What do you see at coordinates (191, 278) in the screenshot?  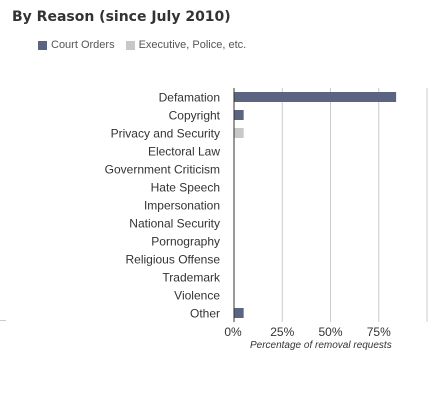 I see `category-label: Trademark` at bounding box center [191, 278].